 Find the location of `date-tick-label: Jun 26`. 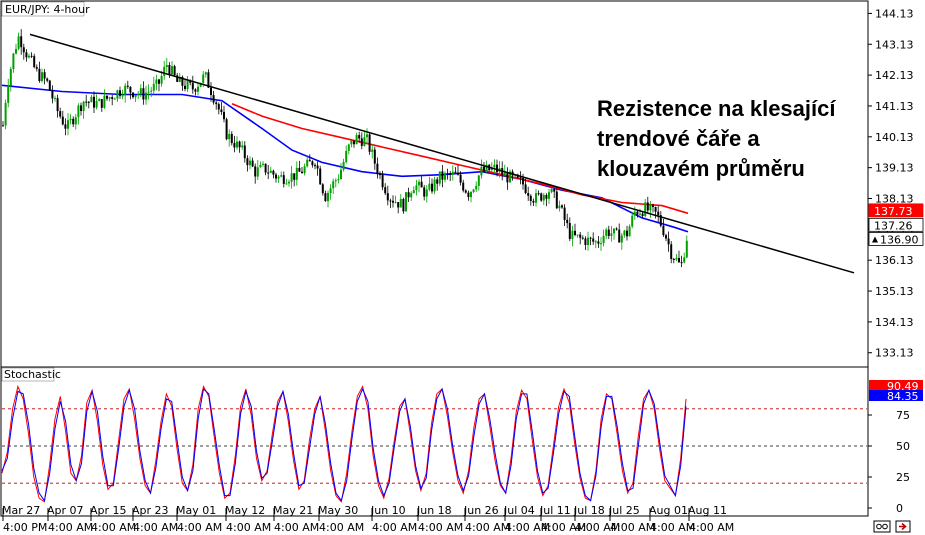

date-tick-label: Jun 26 is located at coordinates (481, 510).